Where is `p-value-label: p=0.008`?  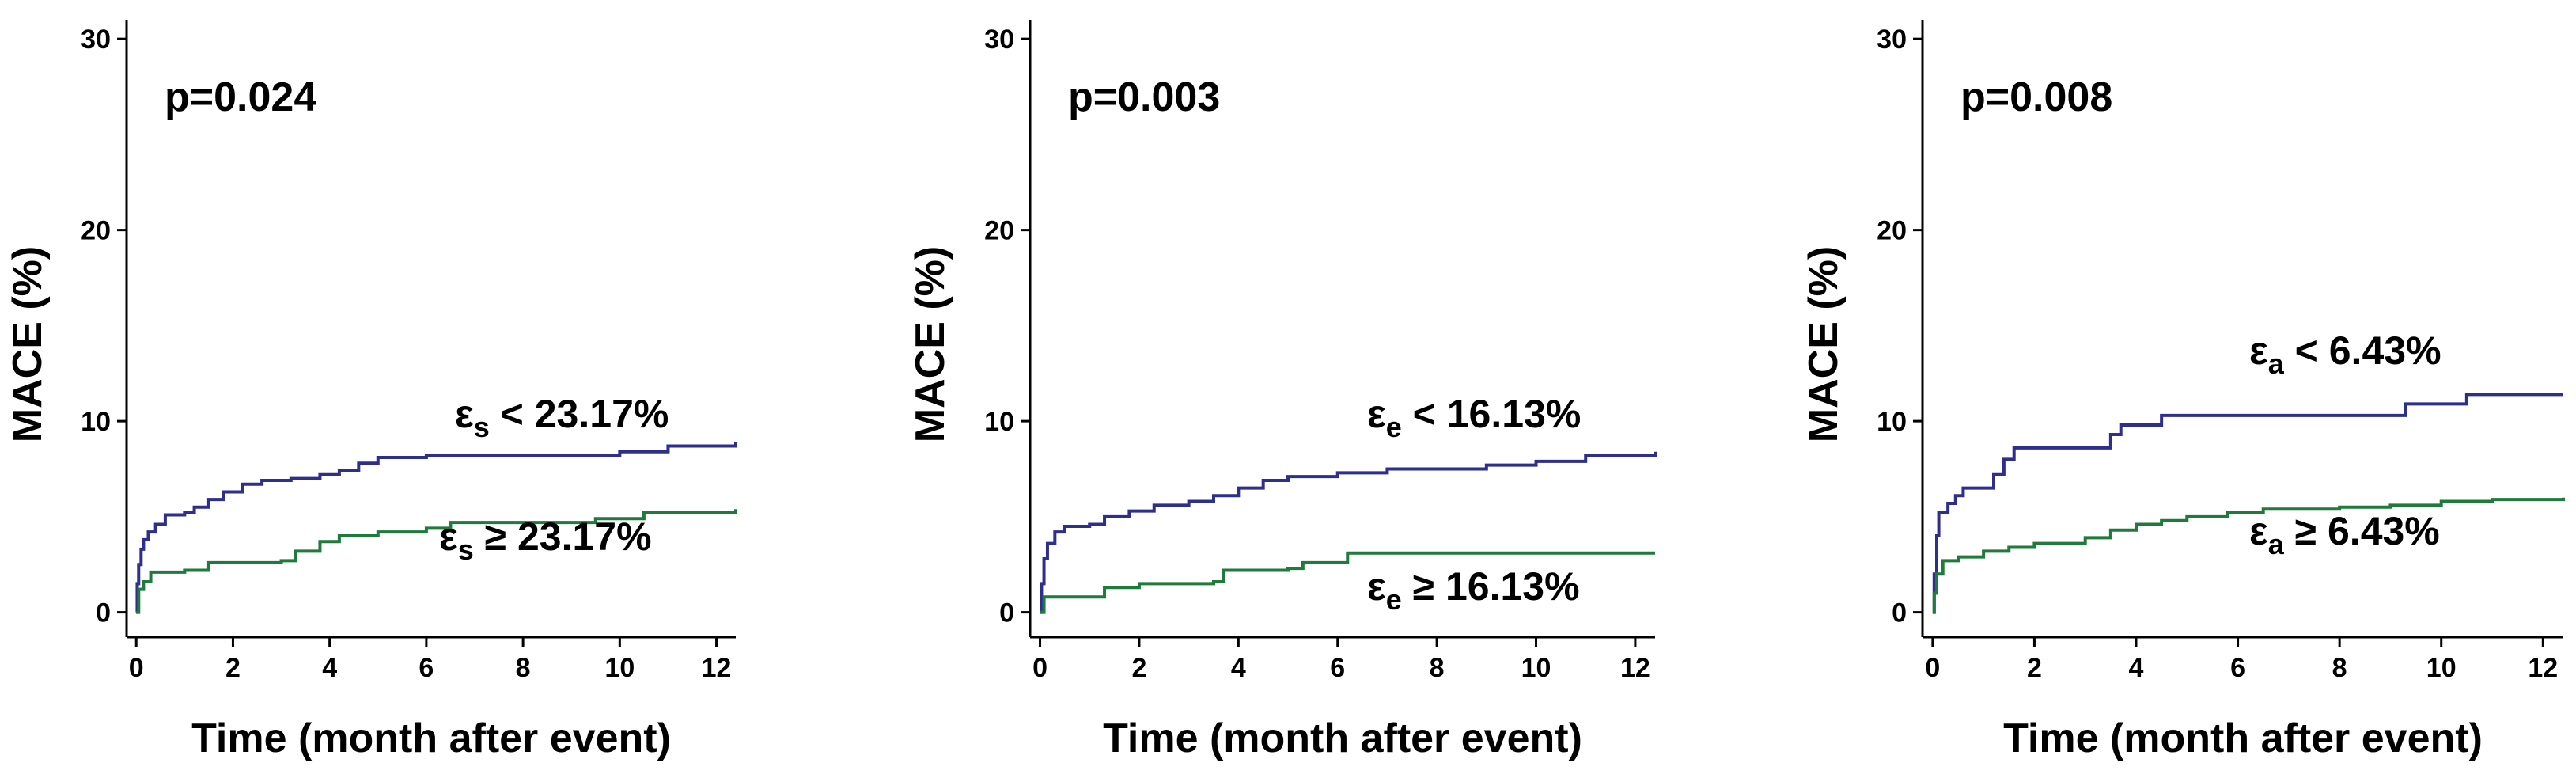
p-value-label: p=0.008 is located at coordinates (2036, 97).